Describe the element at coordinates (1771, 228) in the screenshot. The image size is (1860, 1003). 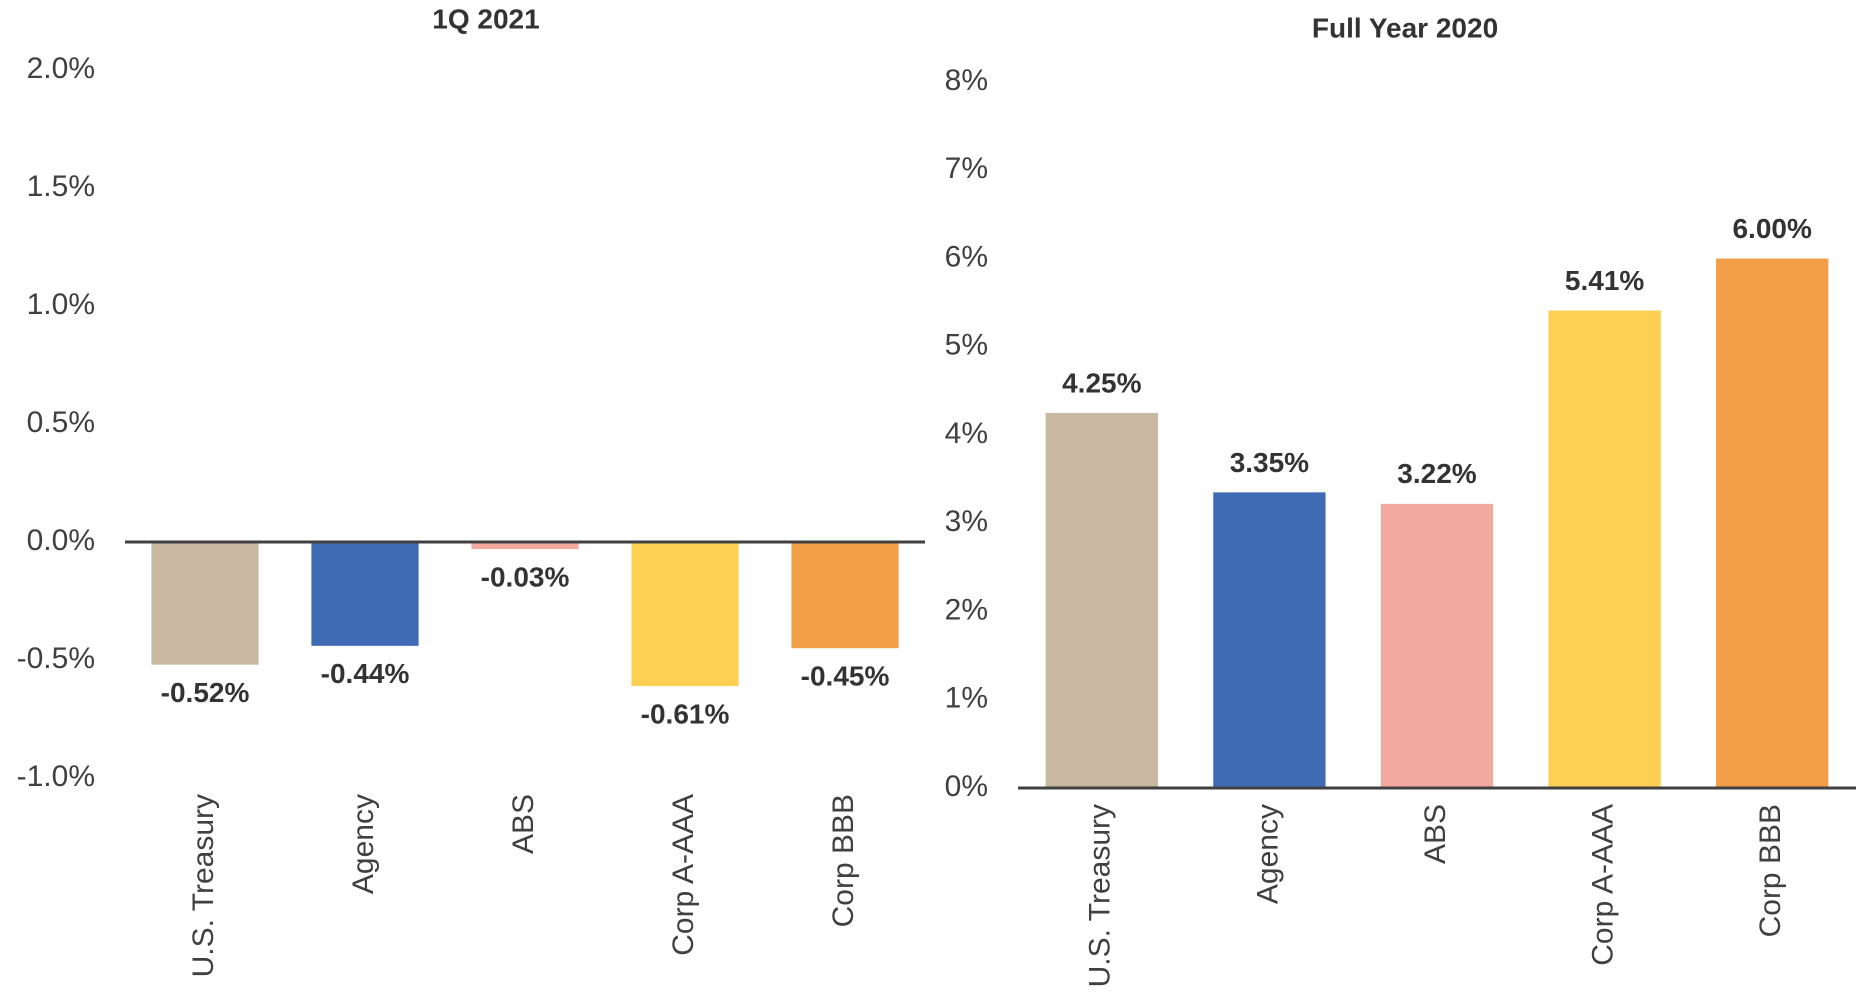
I see `data-label: 6.00%` at that location.